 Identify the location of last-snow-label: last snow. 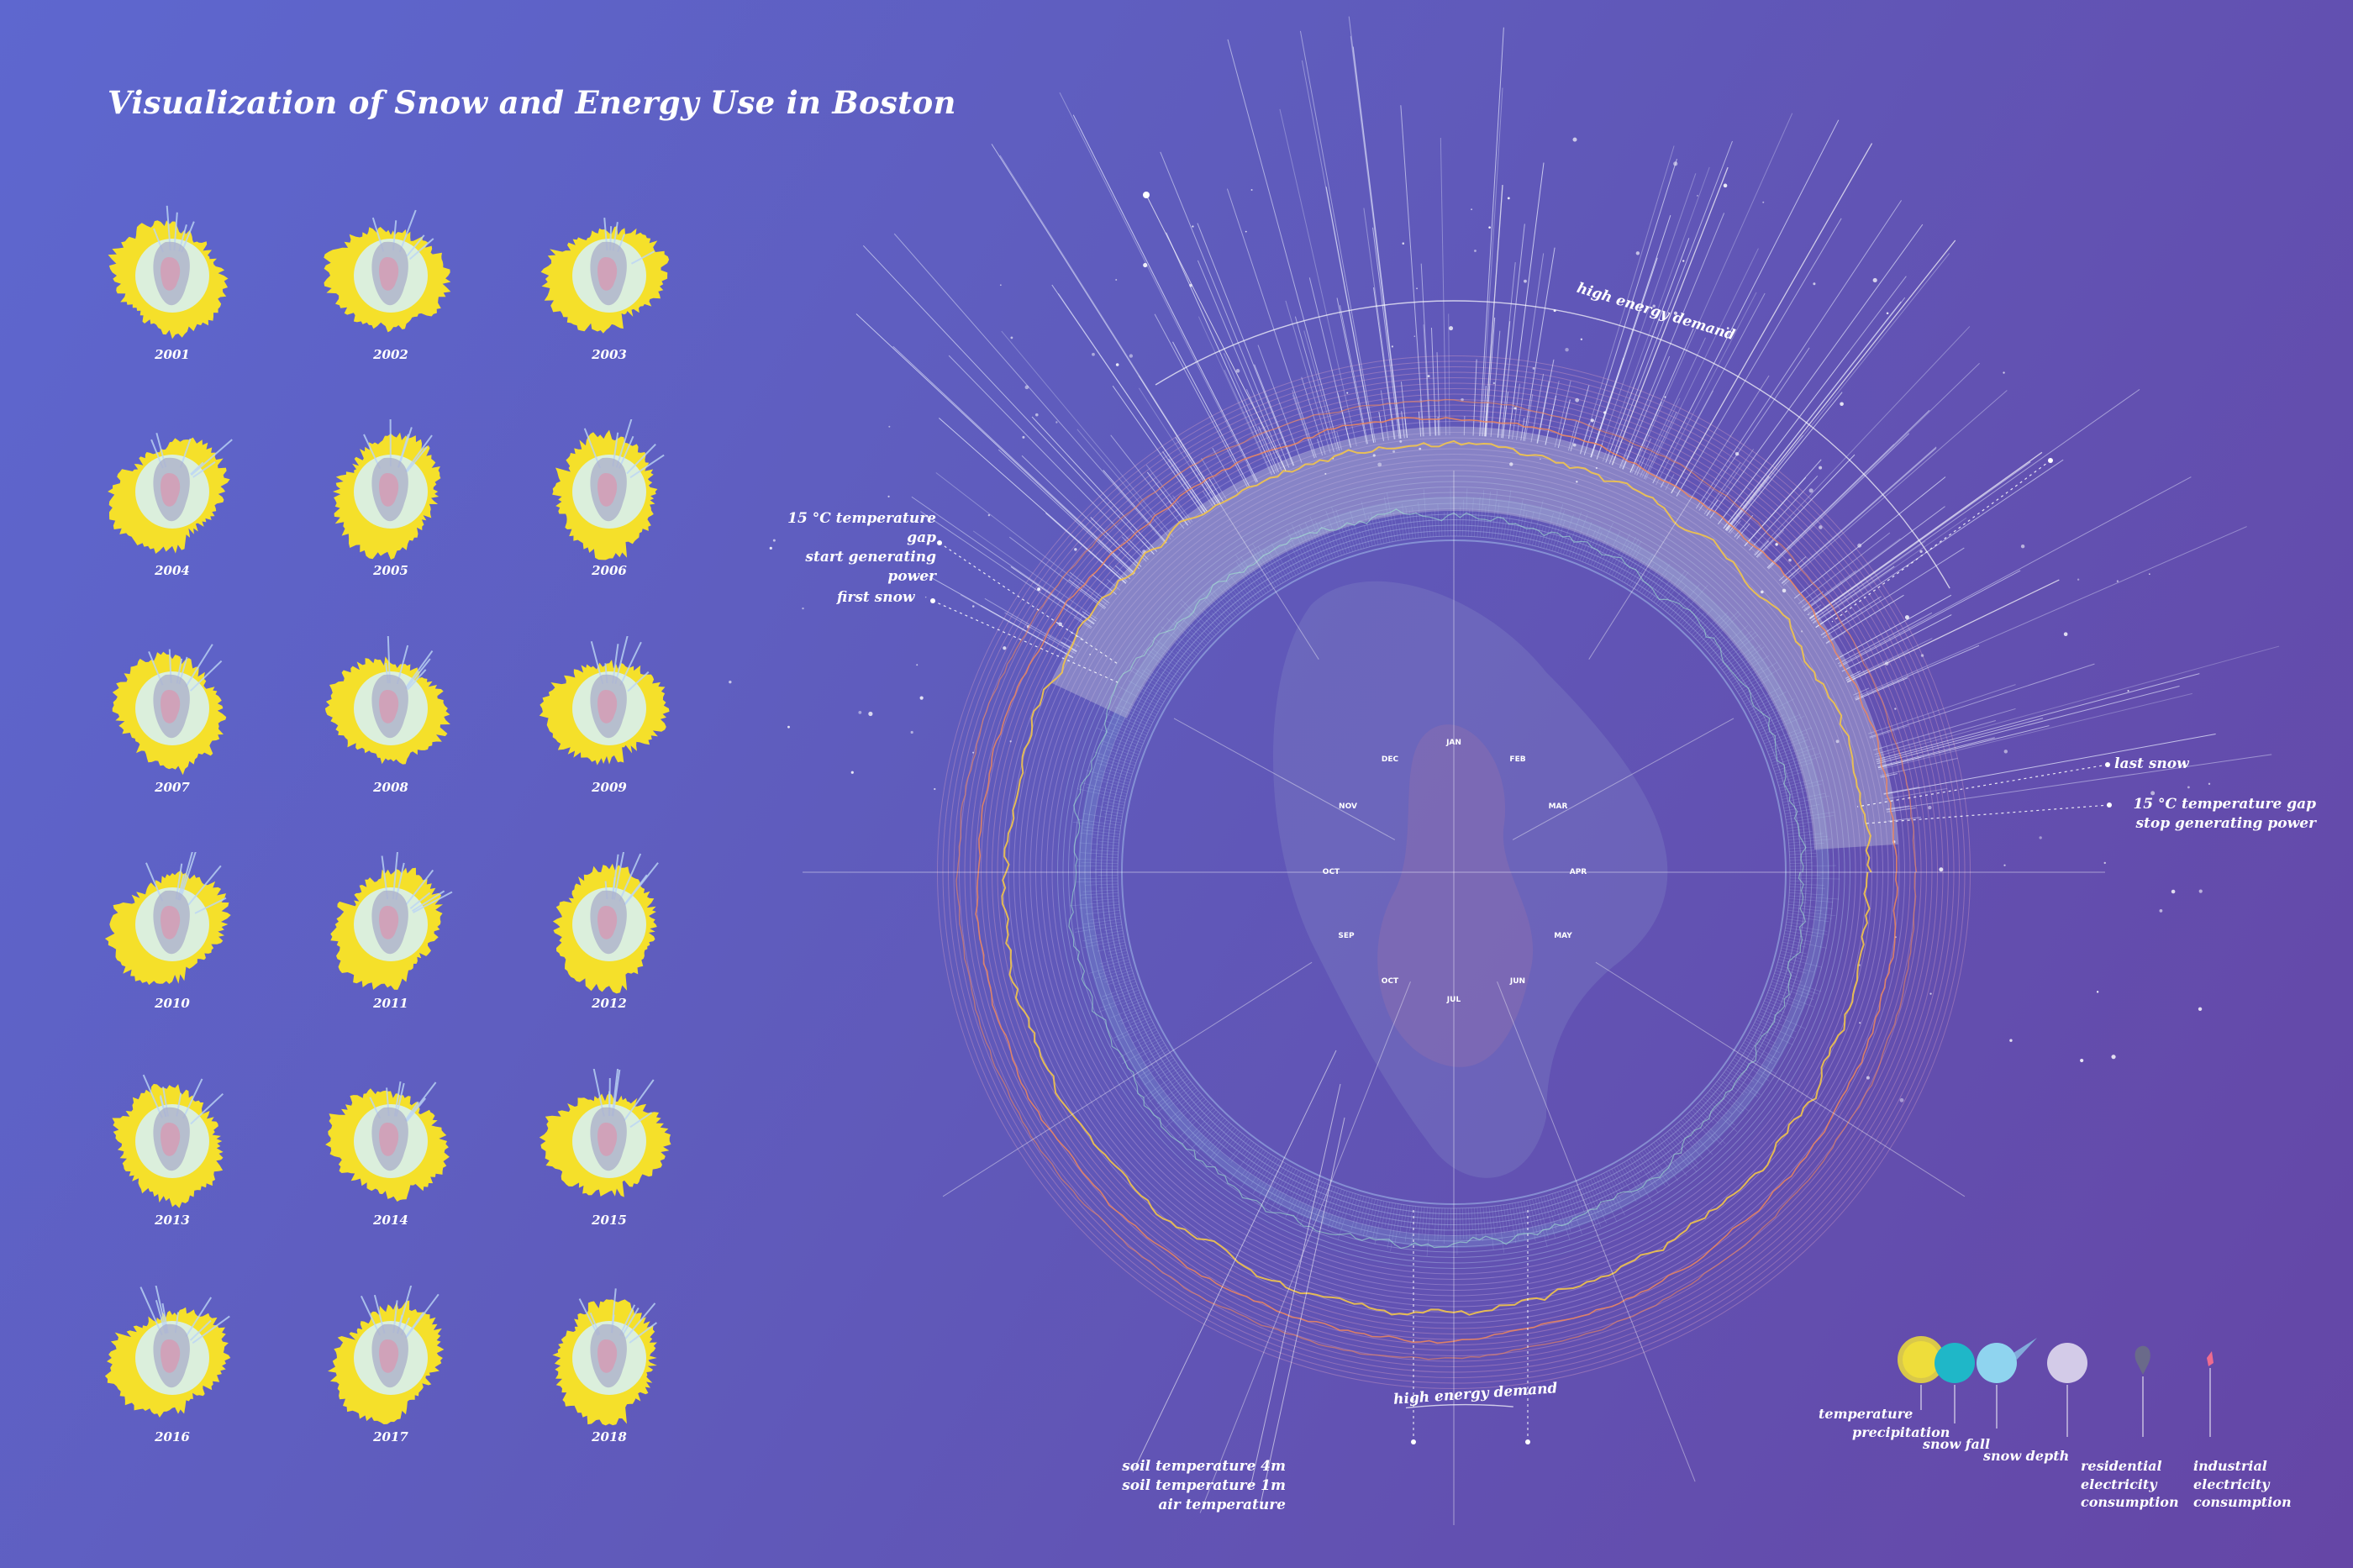
(2151, 764).